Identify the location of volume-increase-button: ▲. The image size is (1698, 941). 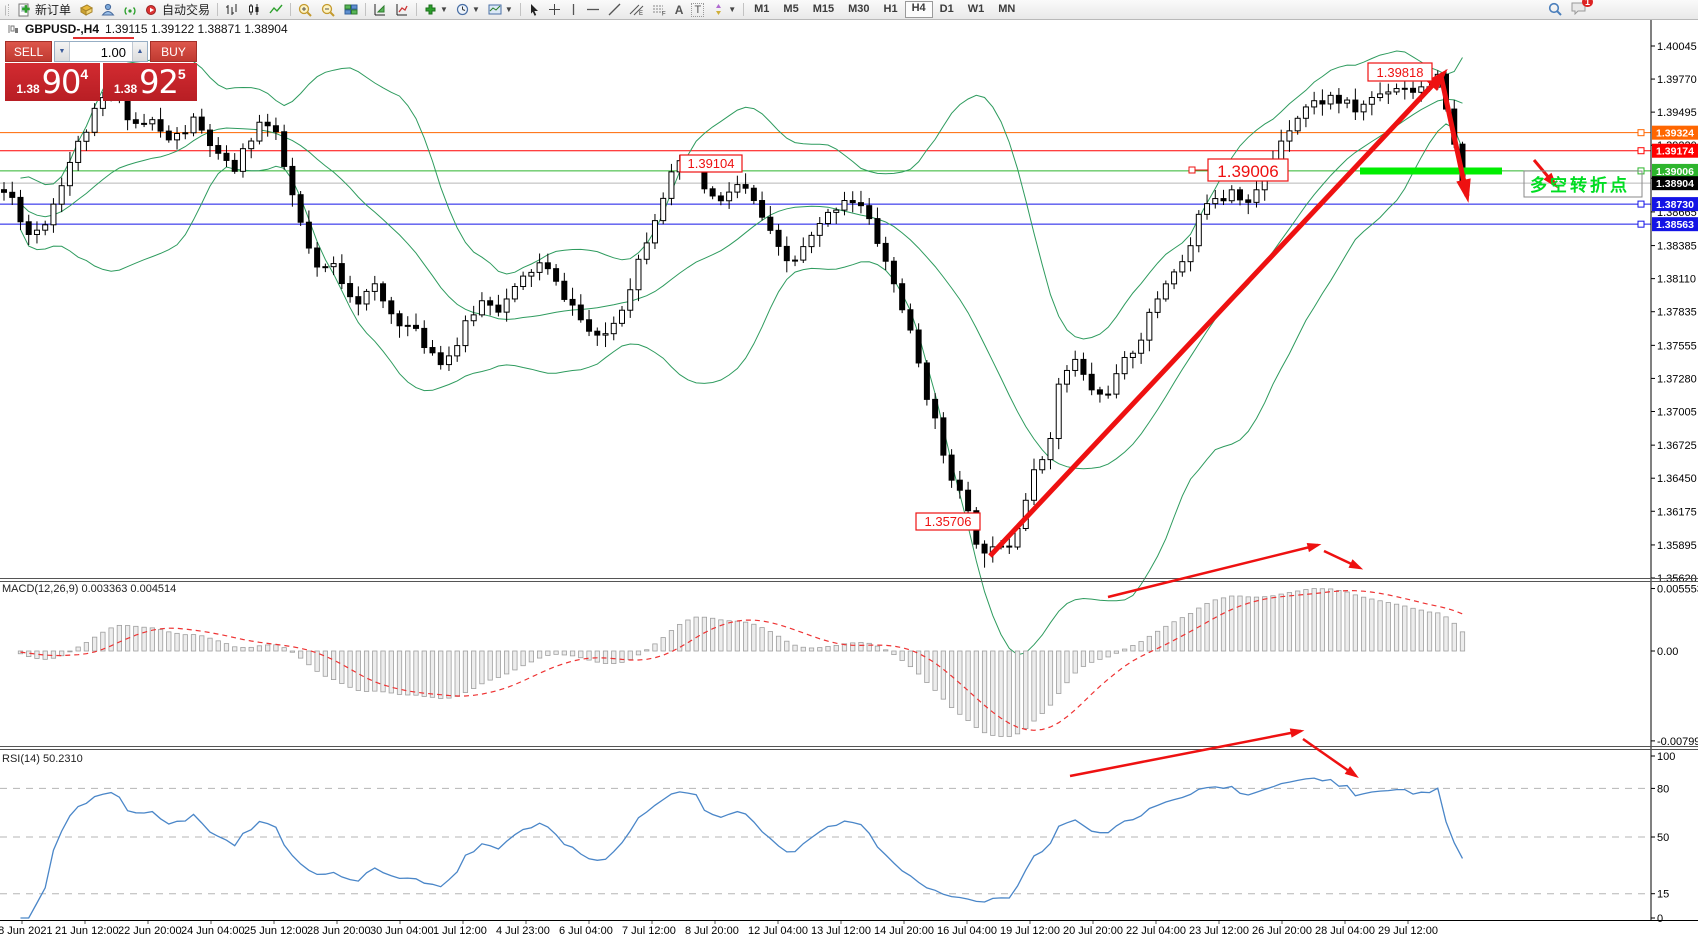
(139, 51).